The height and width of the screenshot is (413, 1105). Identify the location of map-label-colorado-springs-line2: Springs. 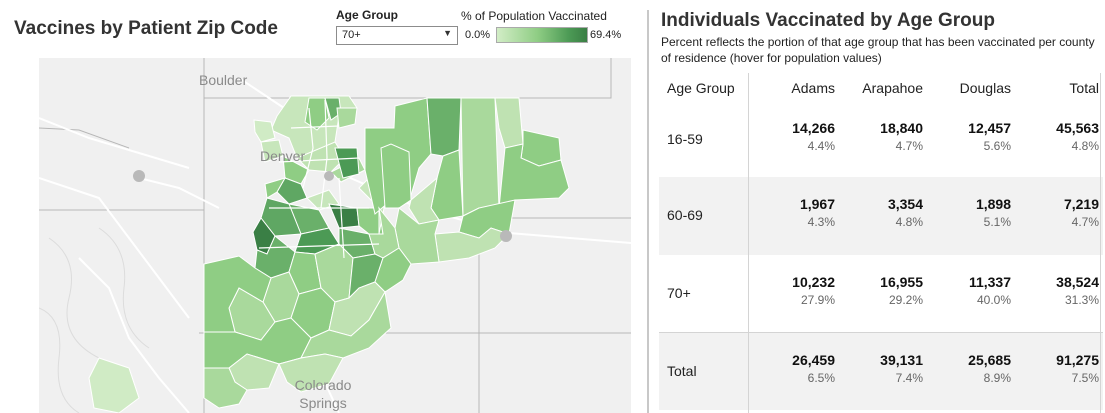
(323, 403).